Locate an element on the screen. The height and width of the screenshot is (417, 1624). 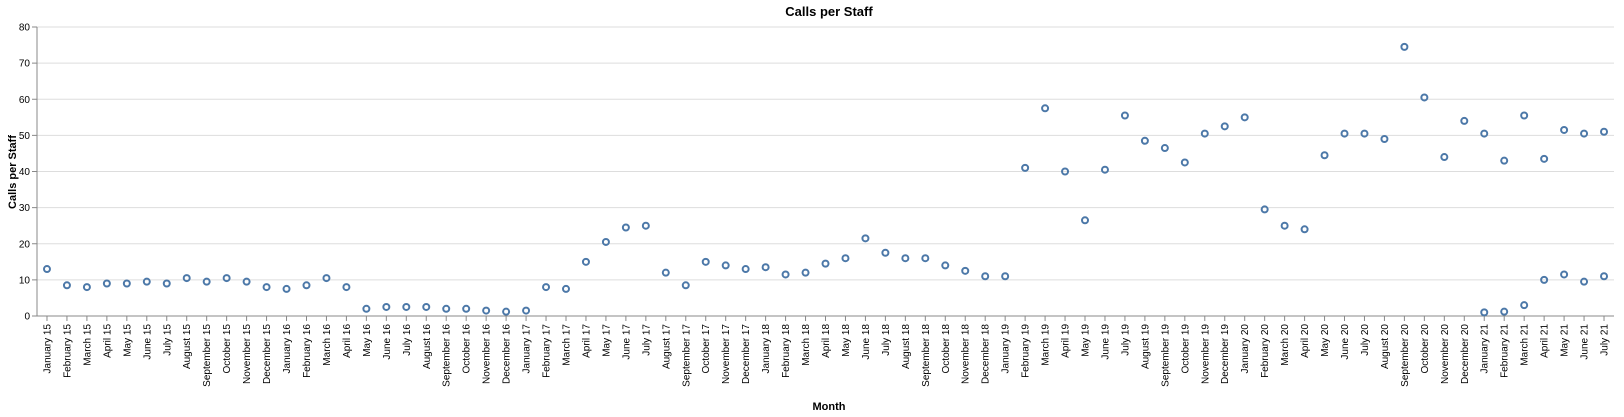
x-tick-label: May 16 is located at coordinates (367, 340).